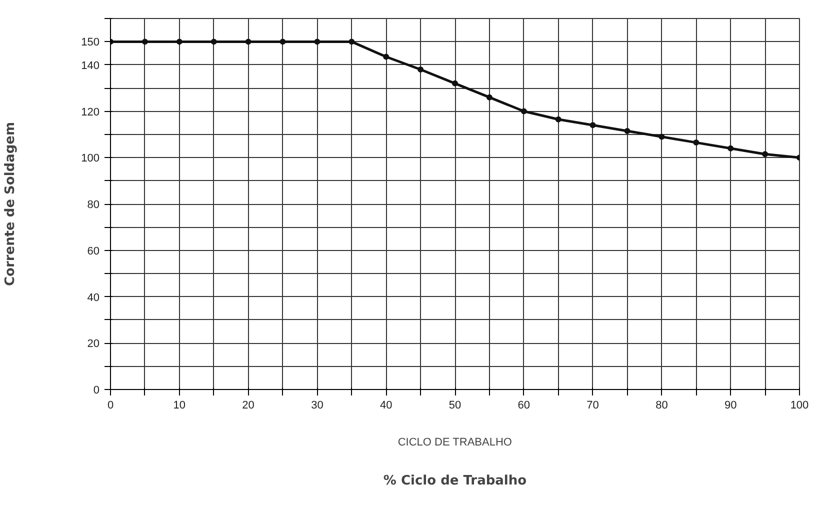 The image size is (829, 508). I want to click on x-tick-label: 30, so click(317, 406).